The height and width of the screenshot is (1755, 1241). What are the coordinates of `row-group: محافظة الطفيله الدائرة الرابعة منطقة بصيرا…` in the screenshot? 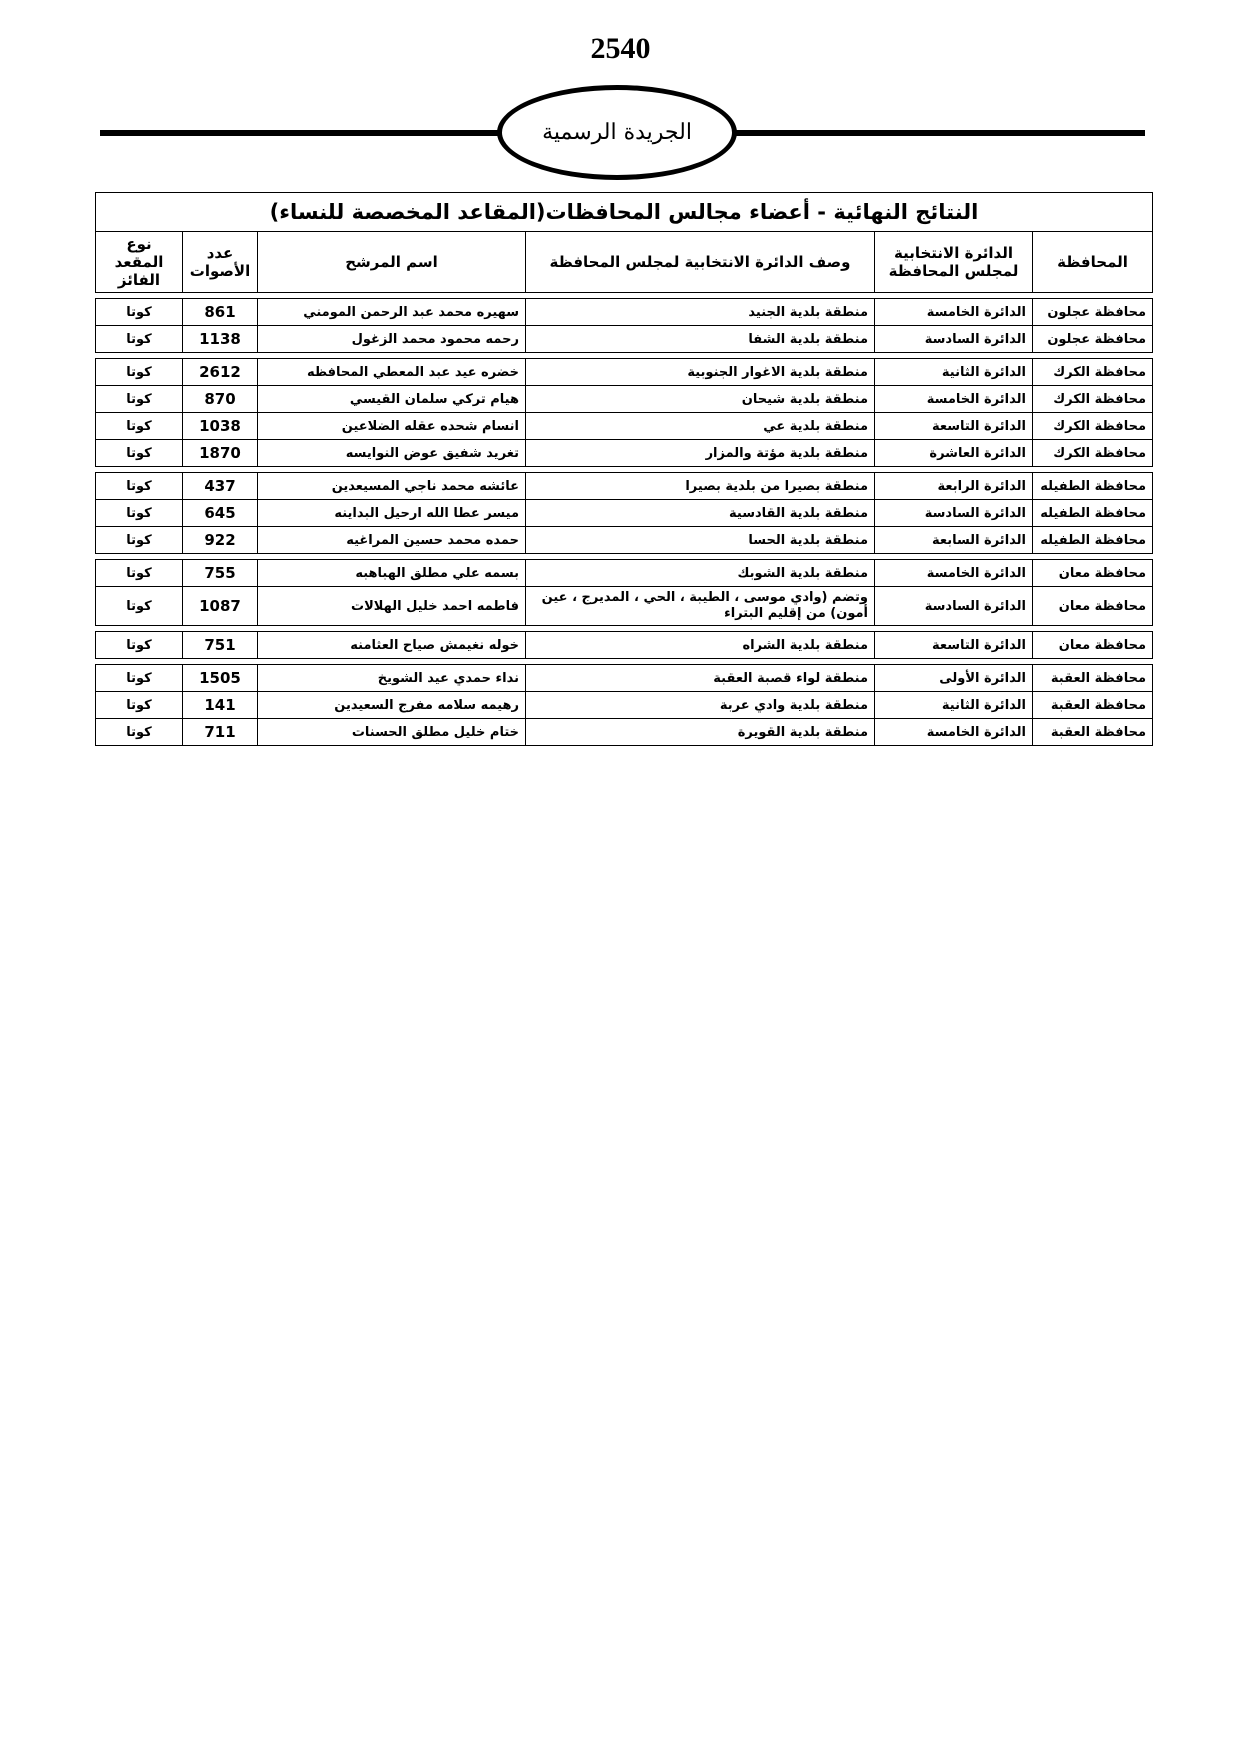 It's located at (624, 513).